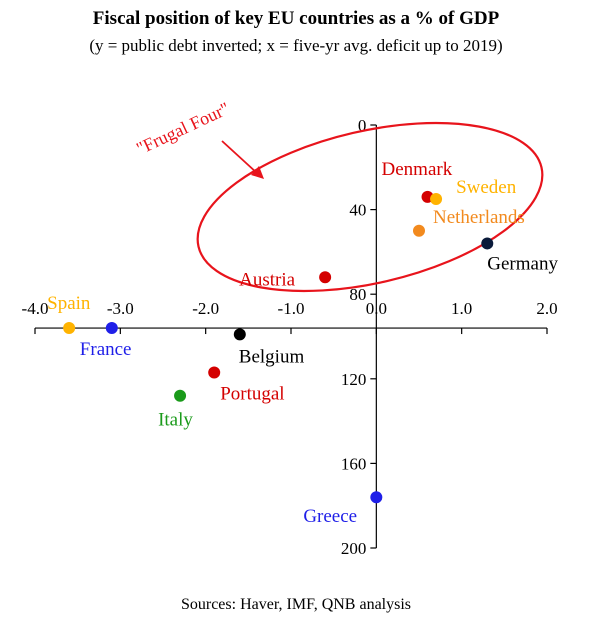 This screenshot has height=623, width=592. What do you see at coordinates (354, 379) in the screenshot?
I see `y-tick-label: 120` at bounding box center [354, 379].